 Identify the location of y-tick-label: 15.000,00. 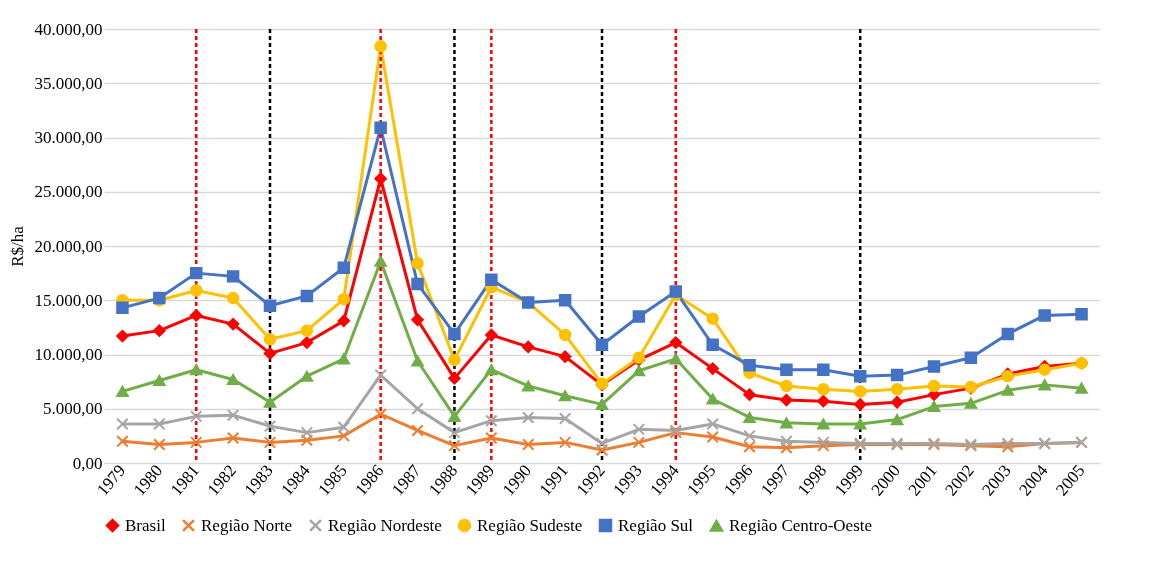
(68, 300).